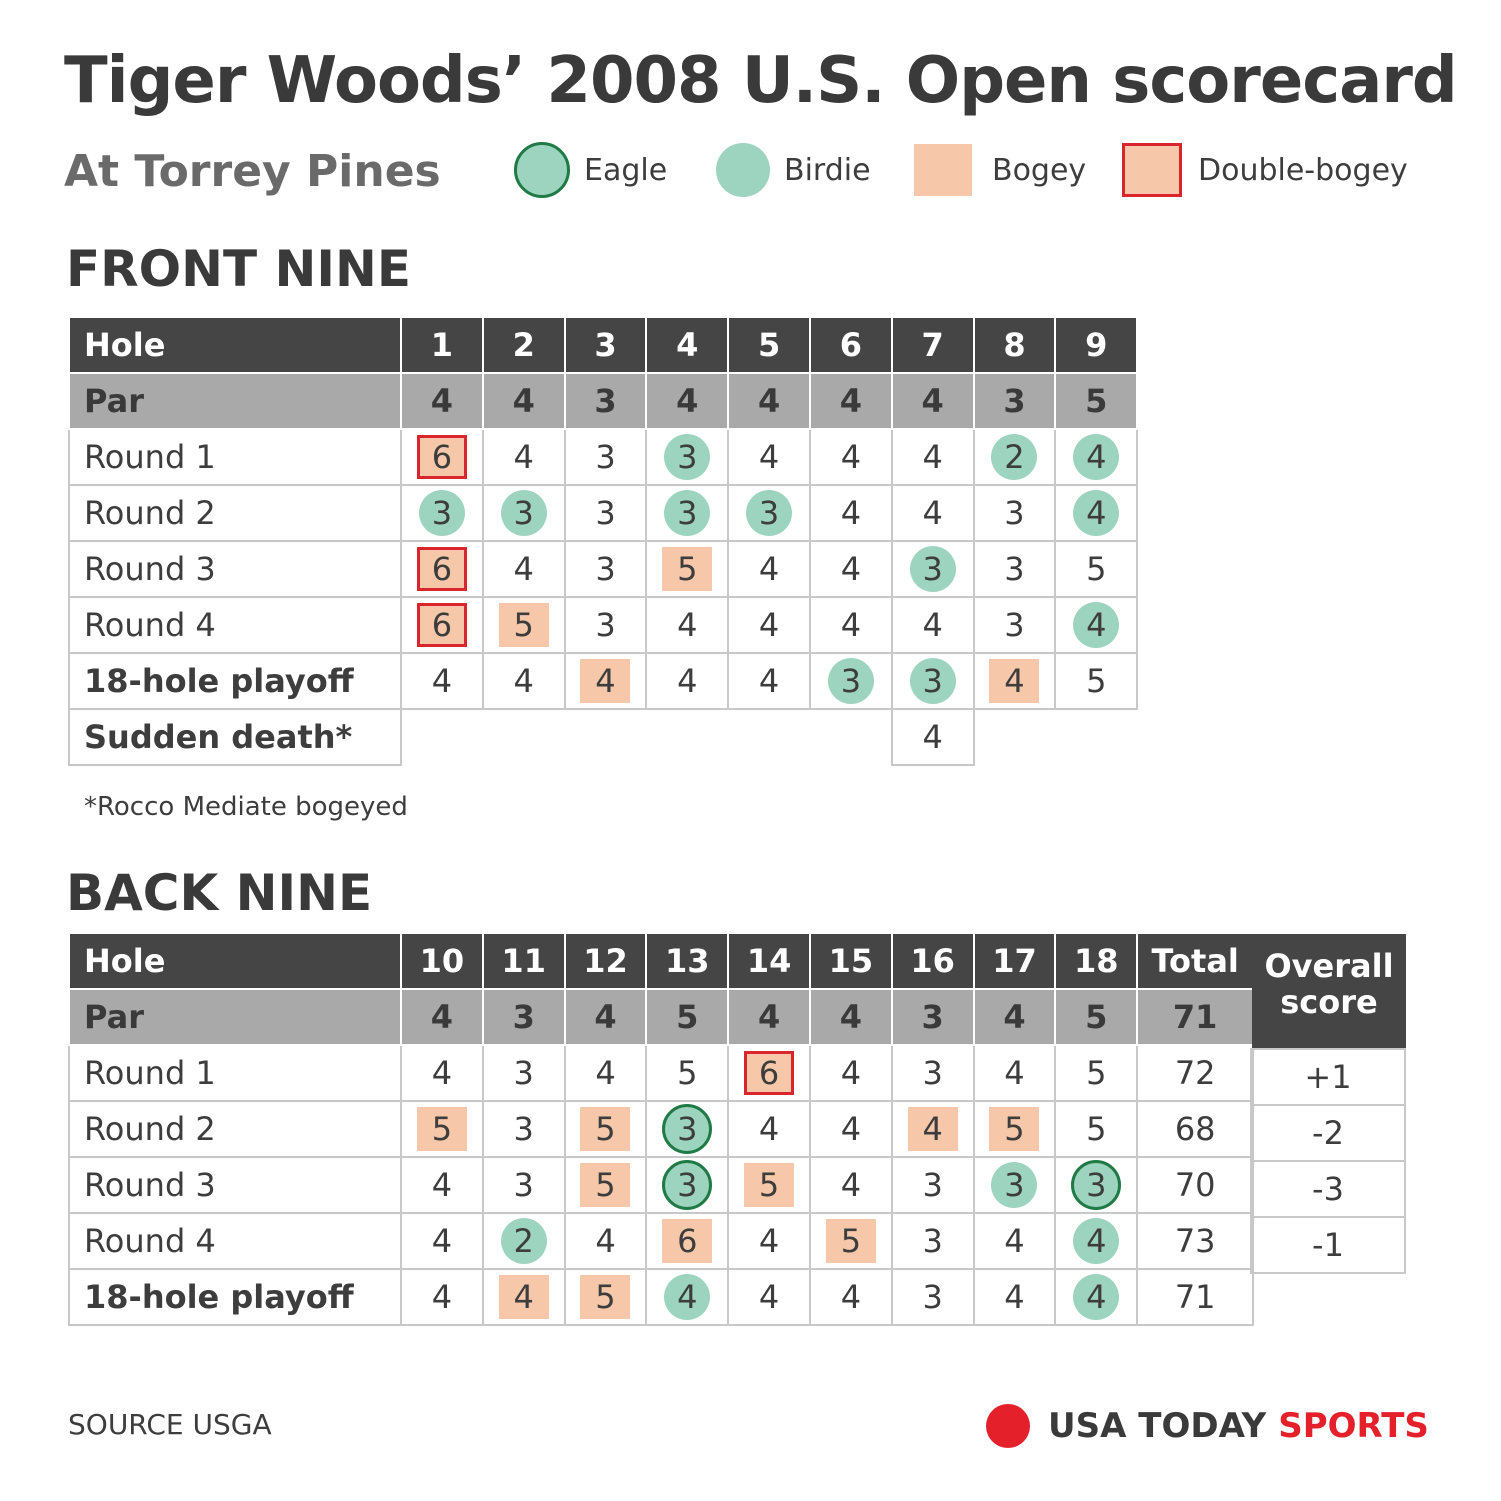  What do you see at coordinates (523, 1017) in the screenshot?
I see `par-value: 3` at bounding box center [523, 1017].